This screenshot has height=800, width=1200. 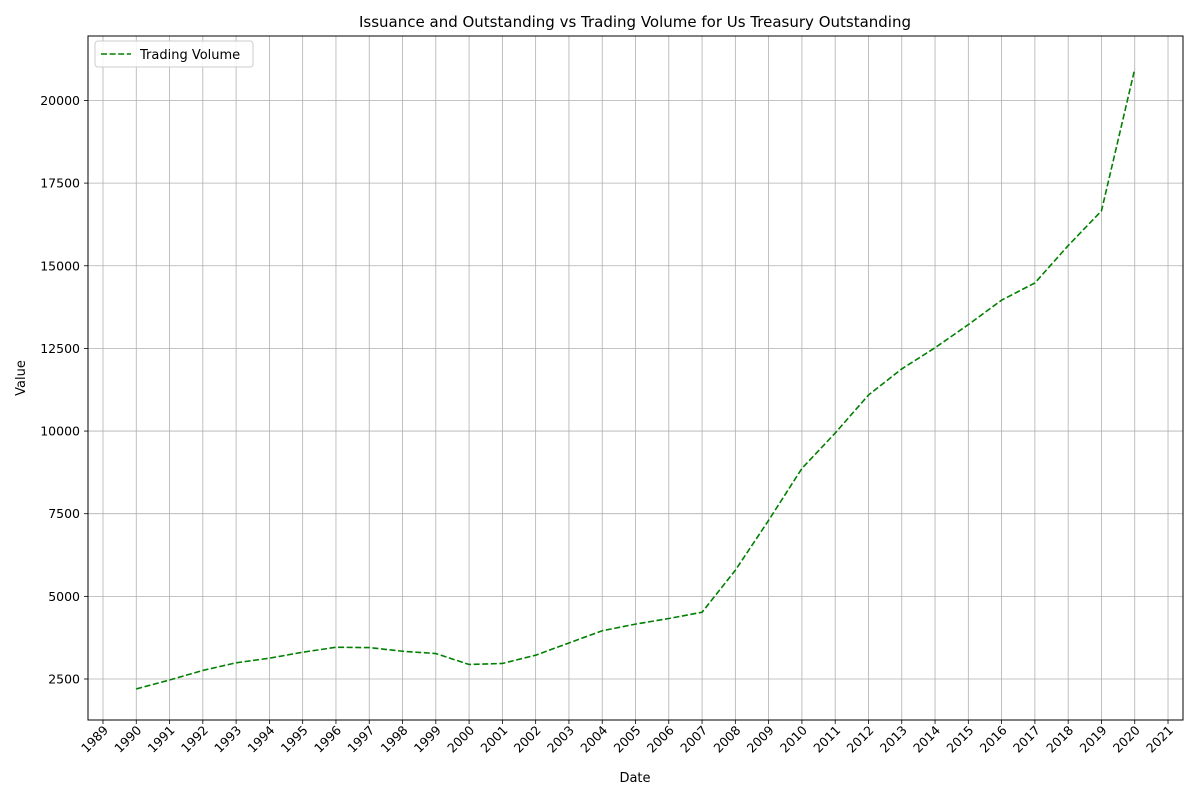 I want to click on y-tick-label: 10000, so click(x=60, y=431).